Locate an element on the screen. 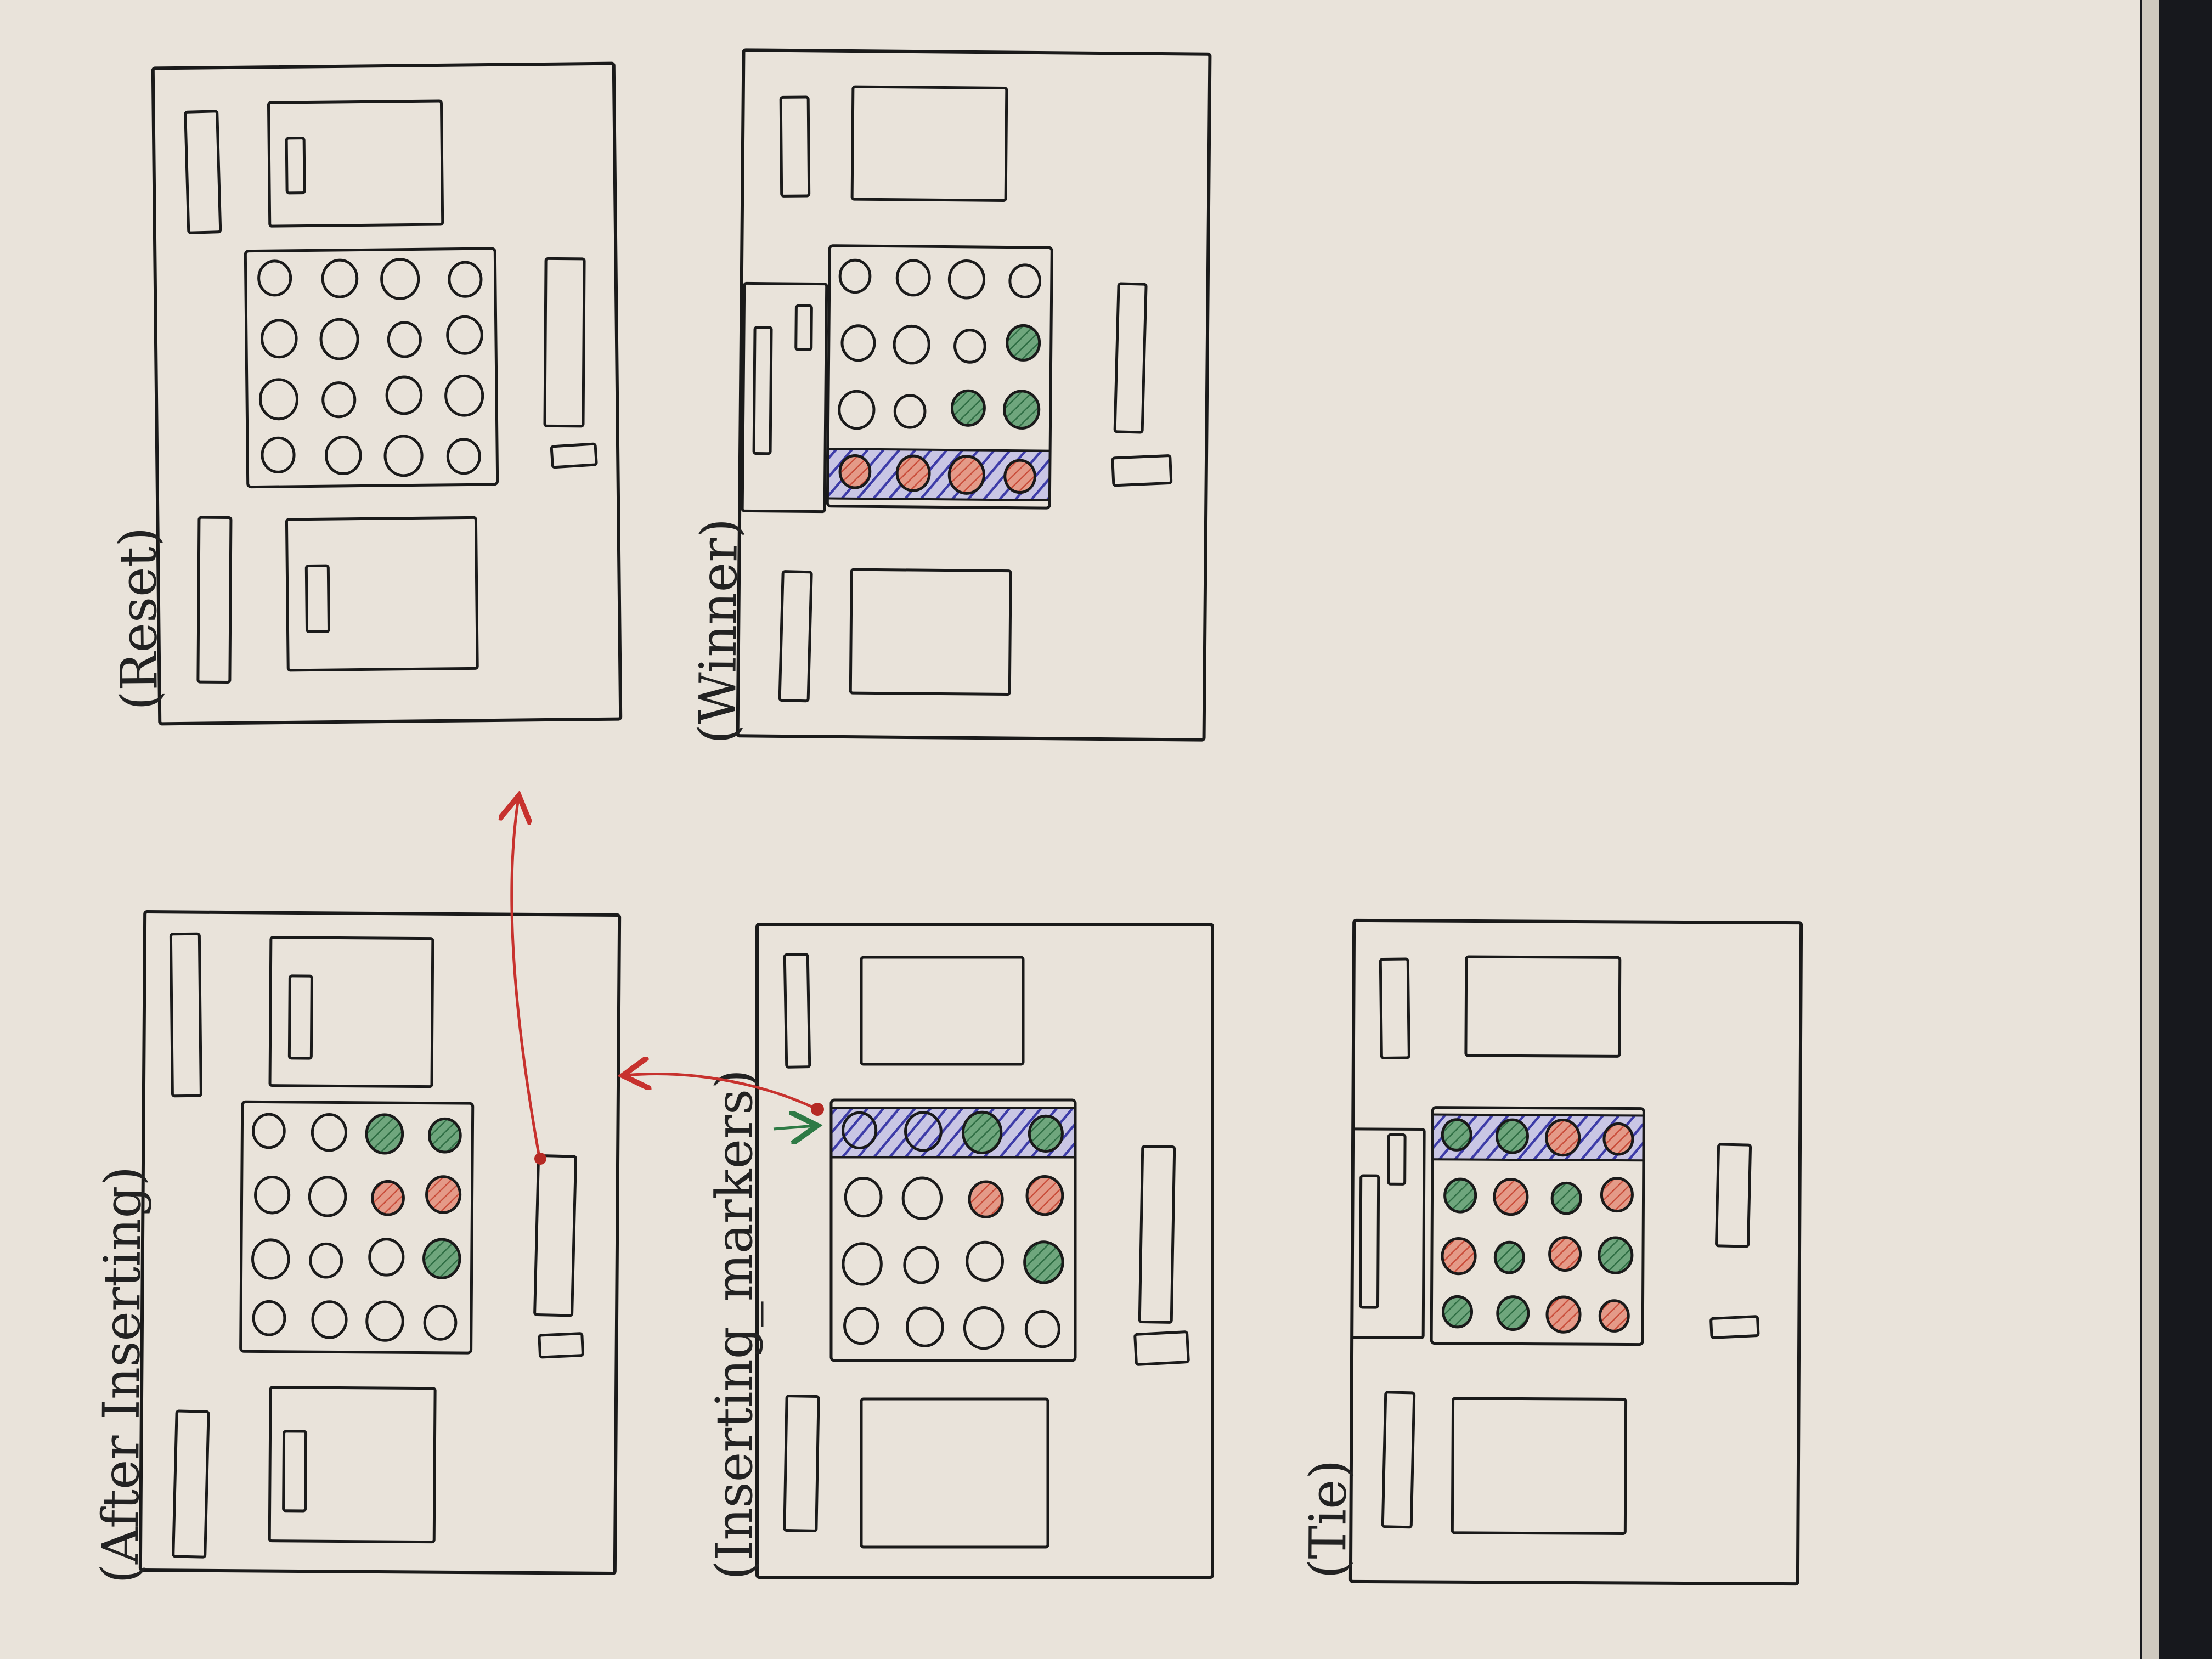 This screenshot has height=1659, width=2212. sketch-reset: (Reset) is located at coordinates (366, 393).